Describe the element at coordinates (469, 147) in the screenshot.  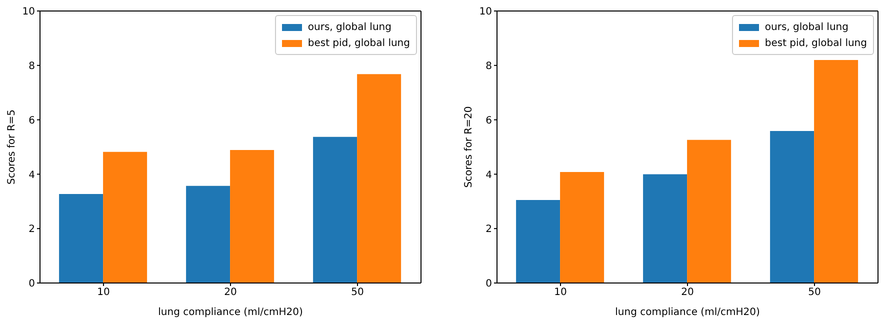
I see `y-axis-title: Scores for R=20` at that location.